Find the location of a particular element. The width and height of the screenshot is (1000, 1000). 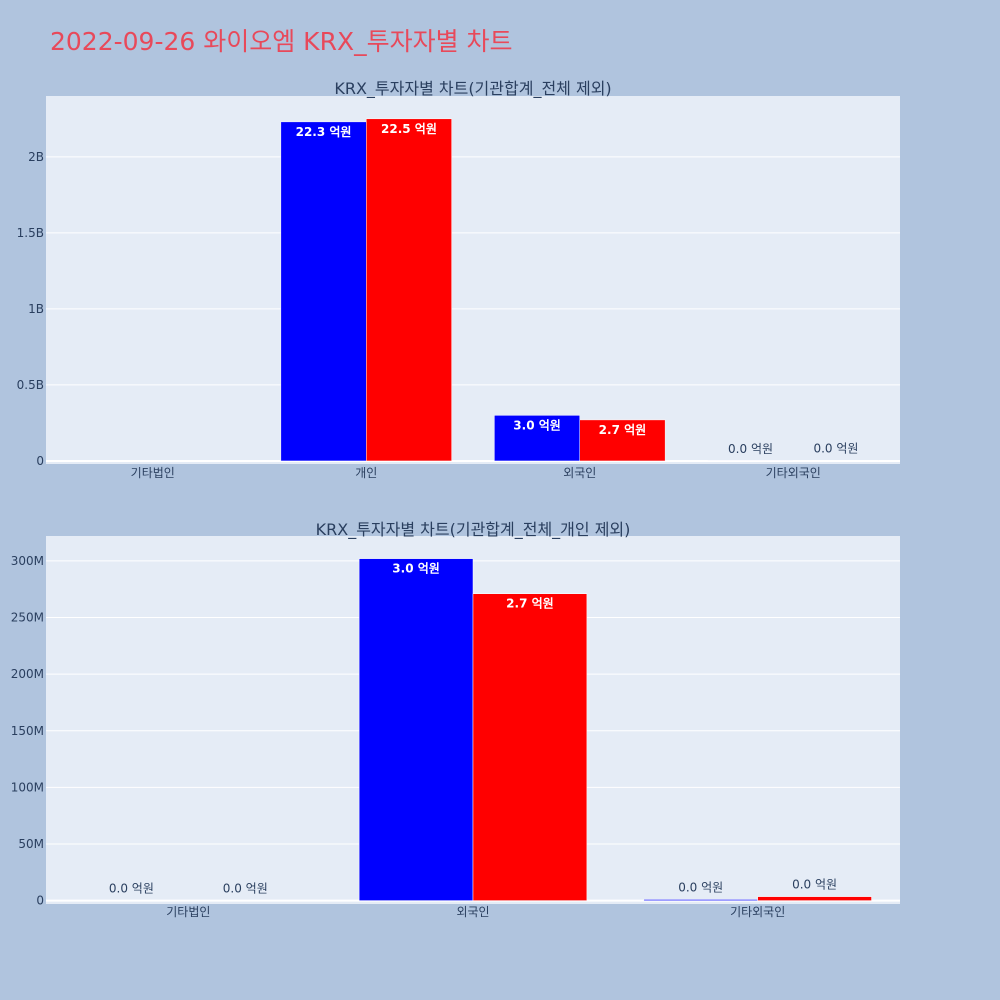

y-tick-label: 0.5B is located at coordinates (30, 385).